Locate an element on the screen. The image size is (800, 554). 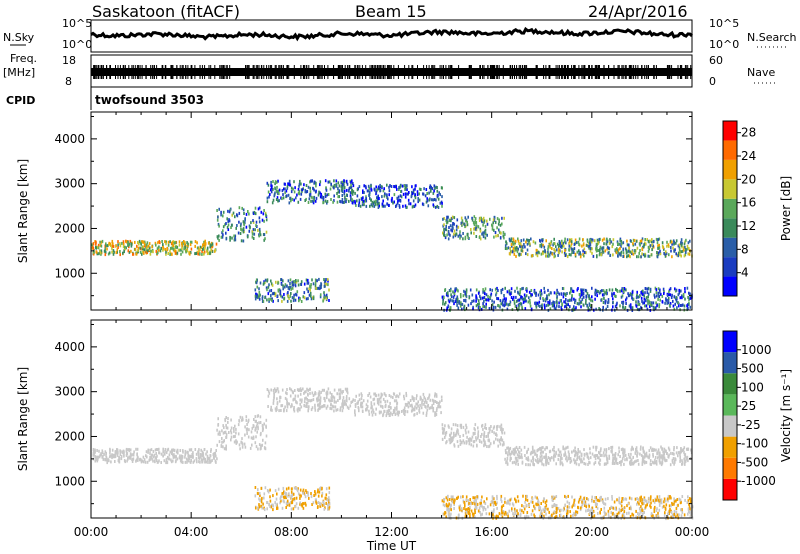
power-colorbar-segment is located at coordinates (730, 228).